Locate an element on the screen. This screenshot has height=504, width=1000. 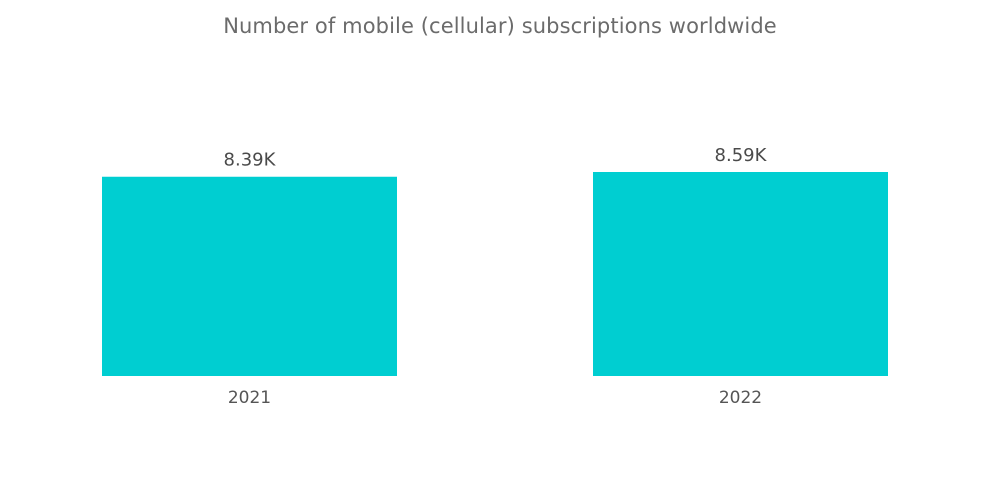
x-tick-label-2022: 2022 is located at coordinates (740, 398).